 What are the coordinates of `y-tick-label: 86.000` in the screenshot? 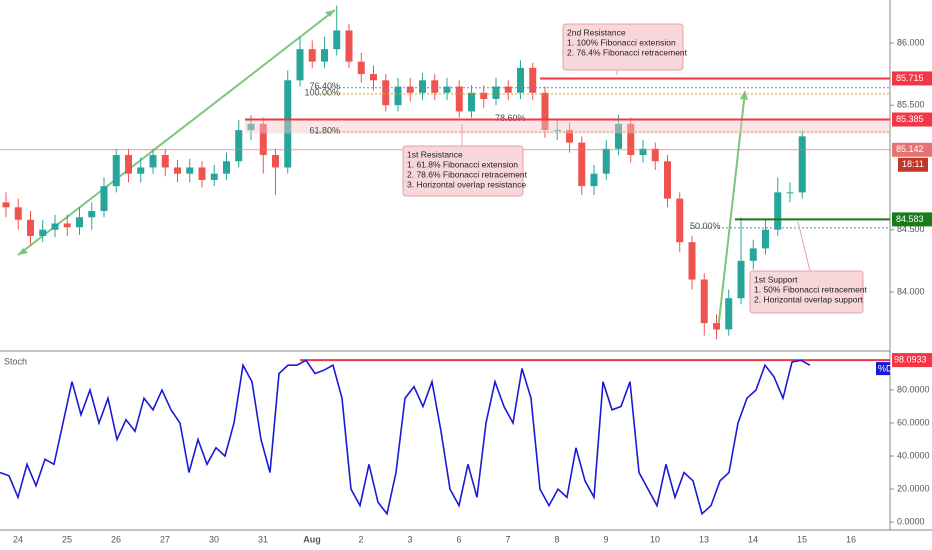 It's located at (911, 42).